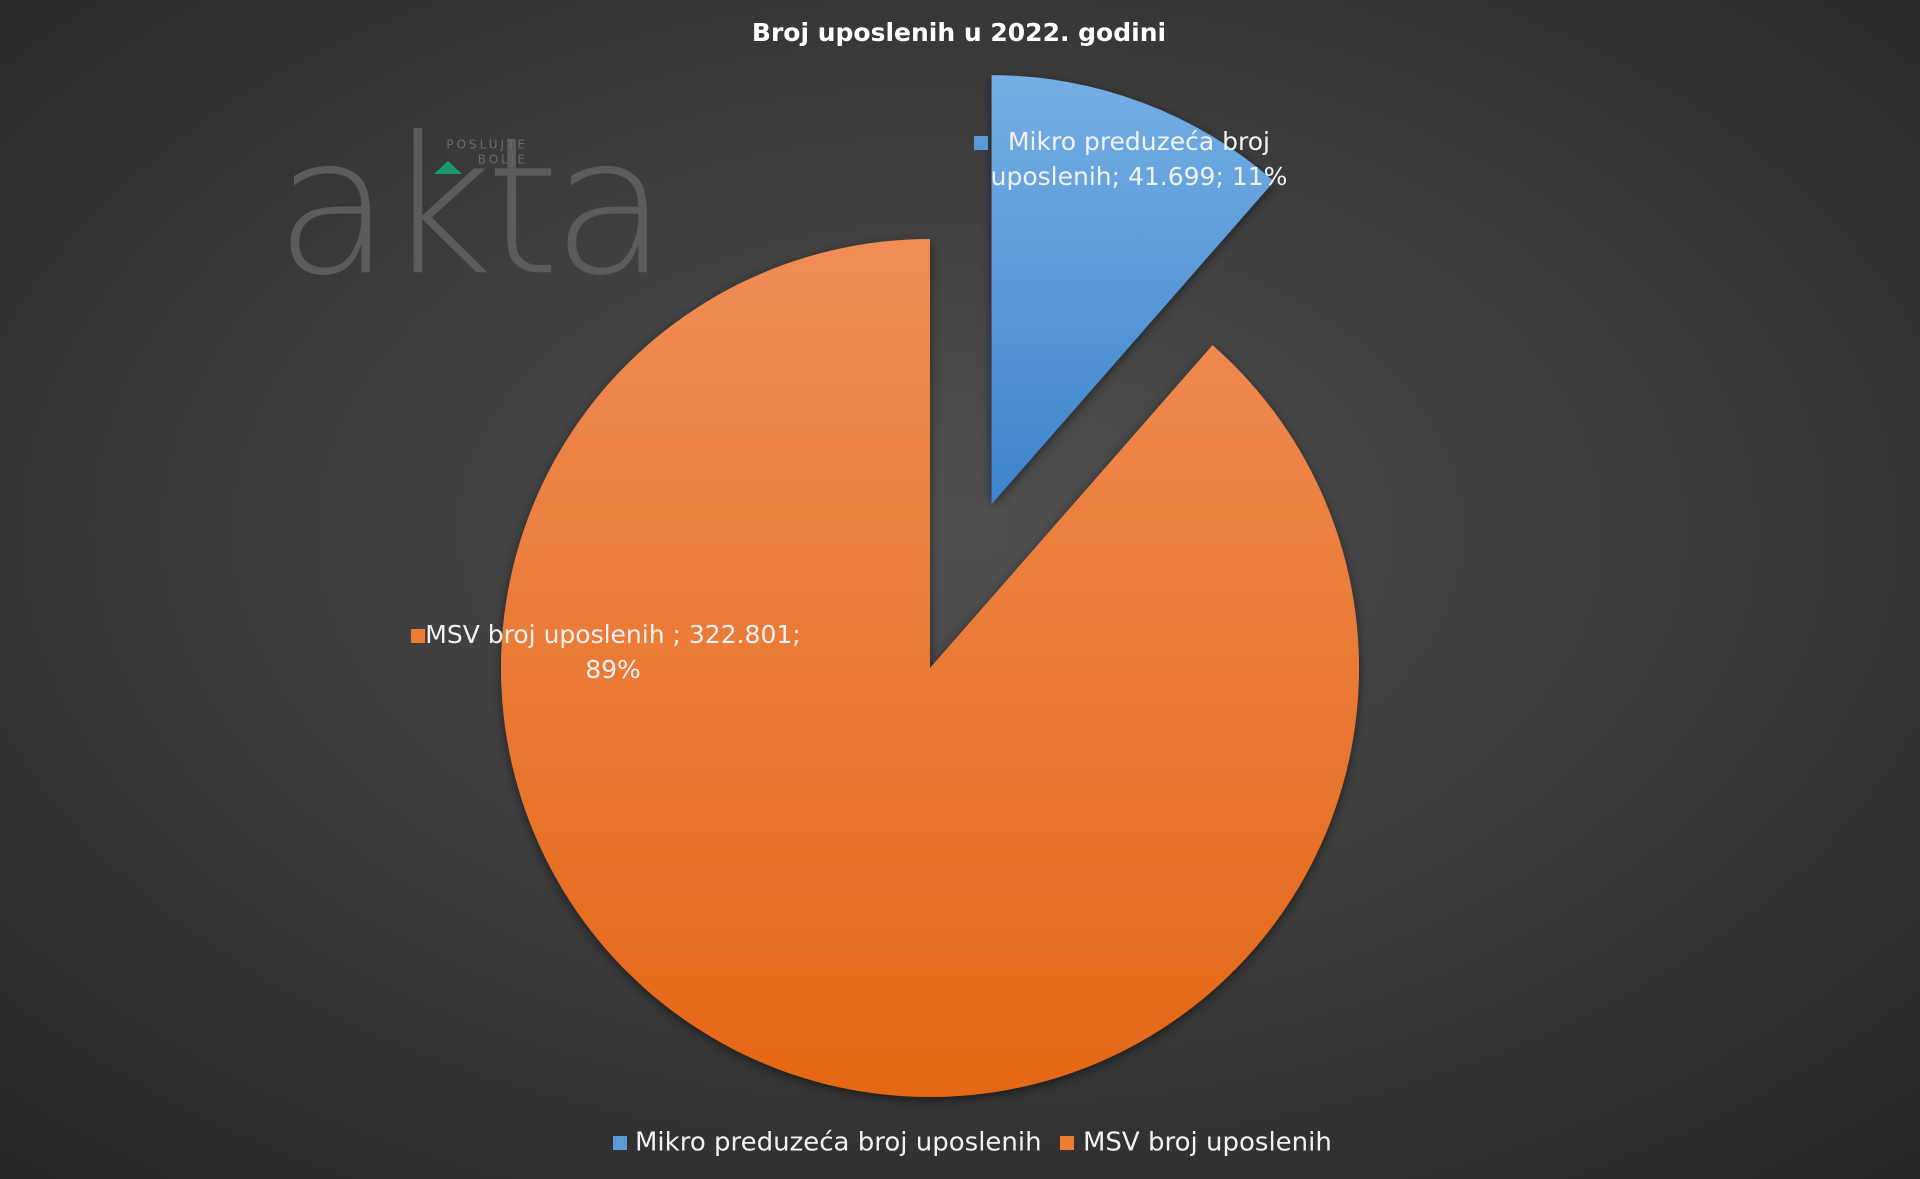  What do you see at coordinates (613, 669) in the screenshot?
I see `data-label: 89%` at bounding box center [613, 669].